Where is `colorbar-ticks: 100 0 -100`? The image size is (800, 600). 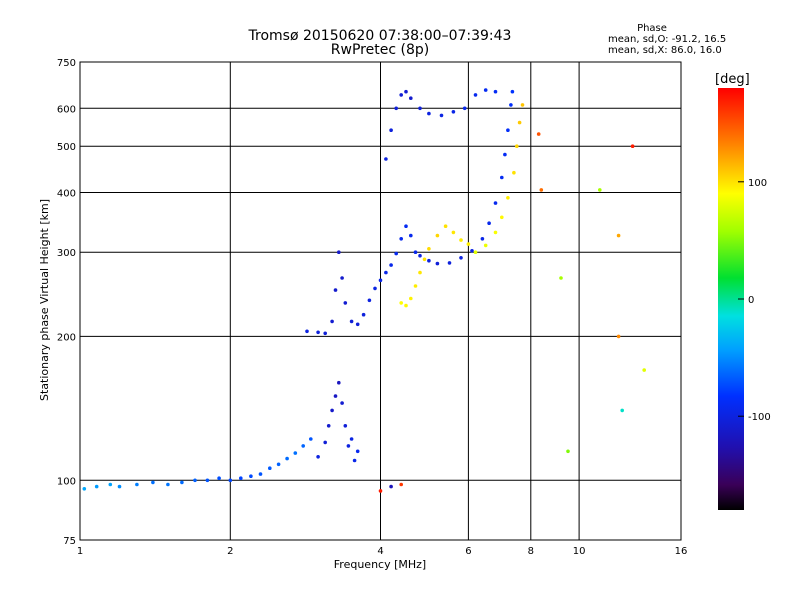
colorbar-ticks: 100 0 -100 is located at coordinates (754, 300).